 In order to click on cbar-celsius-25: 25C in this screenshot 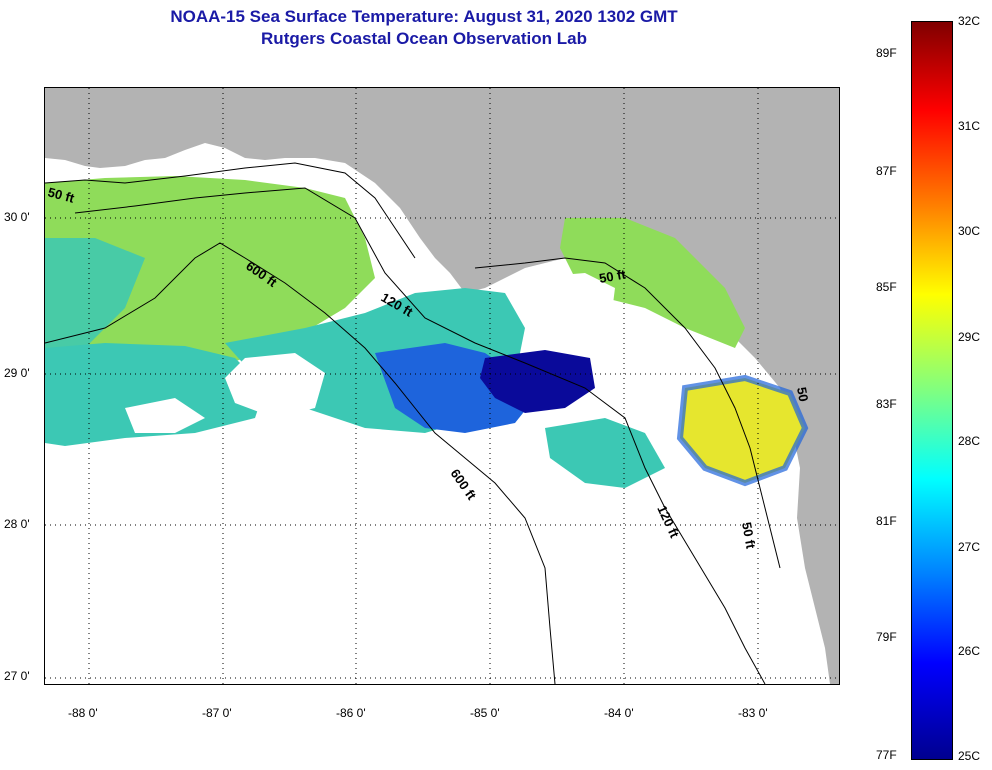, I will do `click(969, 756)`.